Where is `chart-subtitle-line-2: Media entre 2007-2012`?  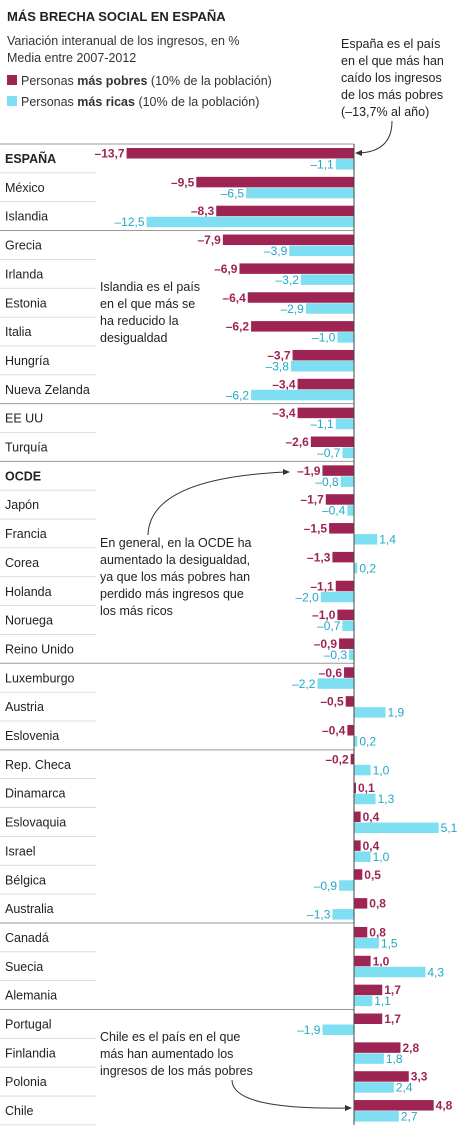
chart-subtitle-line-2: Media entre 2007-2012 is located at coordinates (71, 58).